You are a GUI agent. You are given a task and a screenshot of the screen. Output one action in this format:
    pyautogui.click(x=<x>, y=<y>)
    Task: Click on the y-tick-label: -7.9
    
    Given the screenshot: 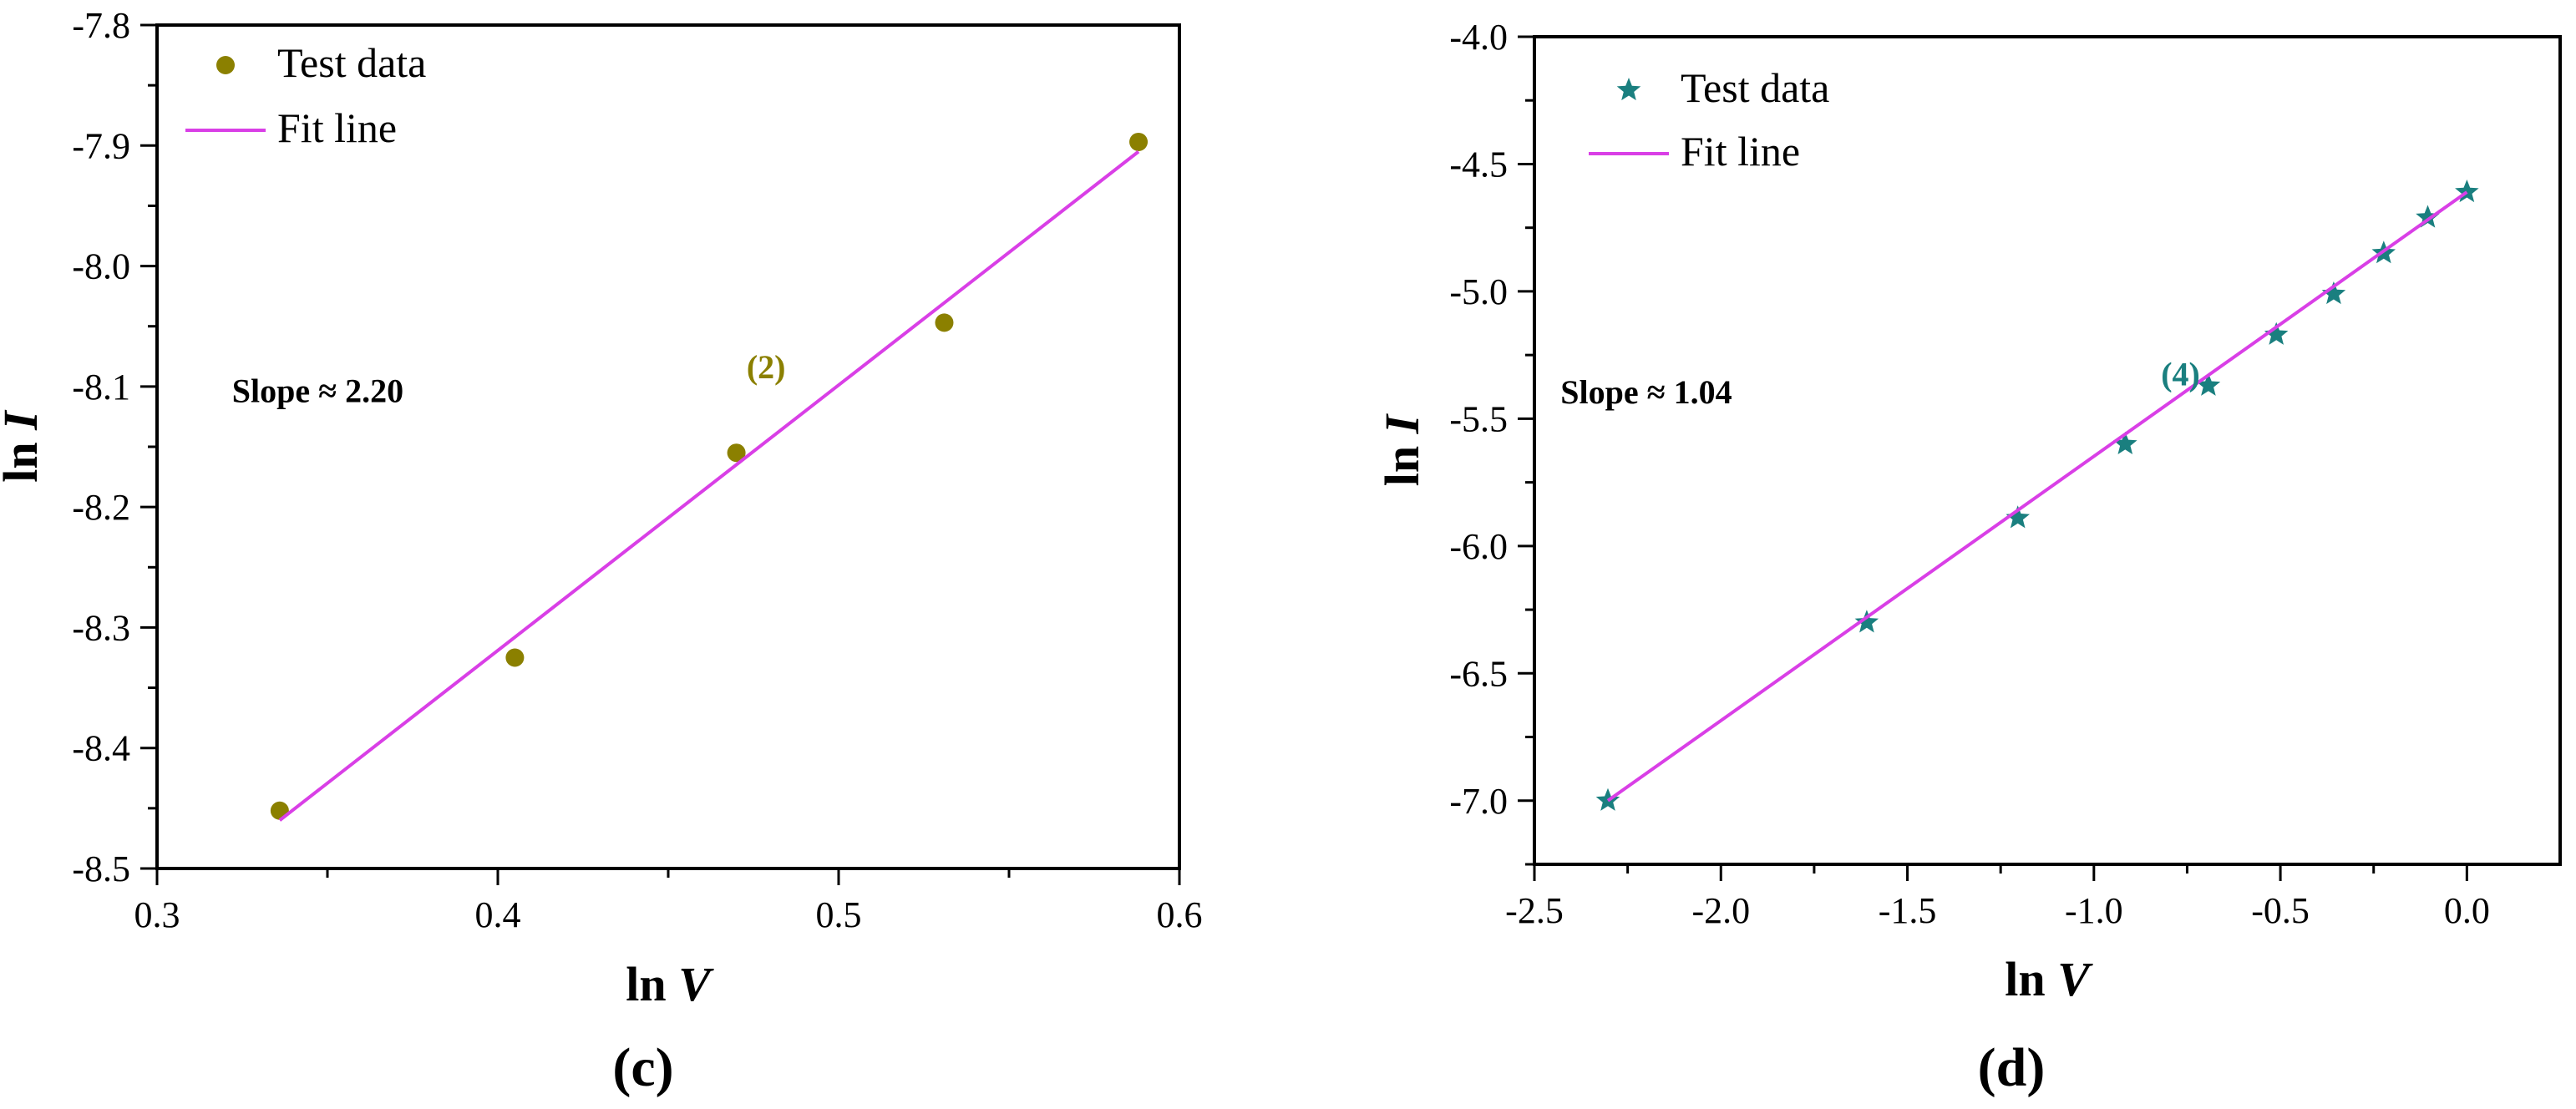 What is the action you would take?
    pyautogui.click(x=101, y=145)
    